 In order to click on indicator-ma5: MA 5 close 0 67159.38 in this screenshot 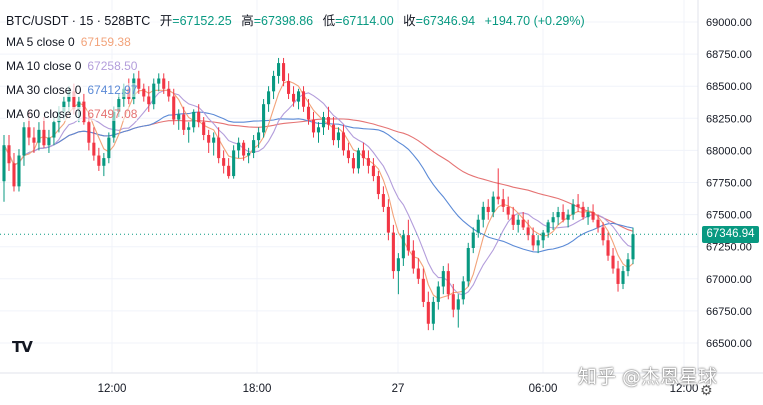, I will do `click(71, 46)`.